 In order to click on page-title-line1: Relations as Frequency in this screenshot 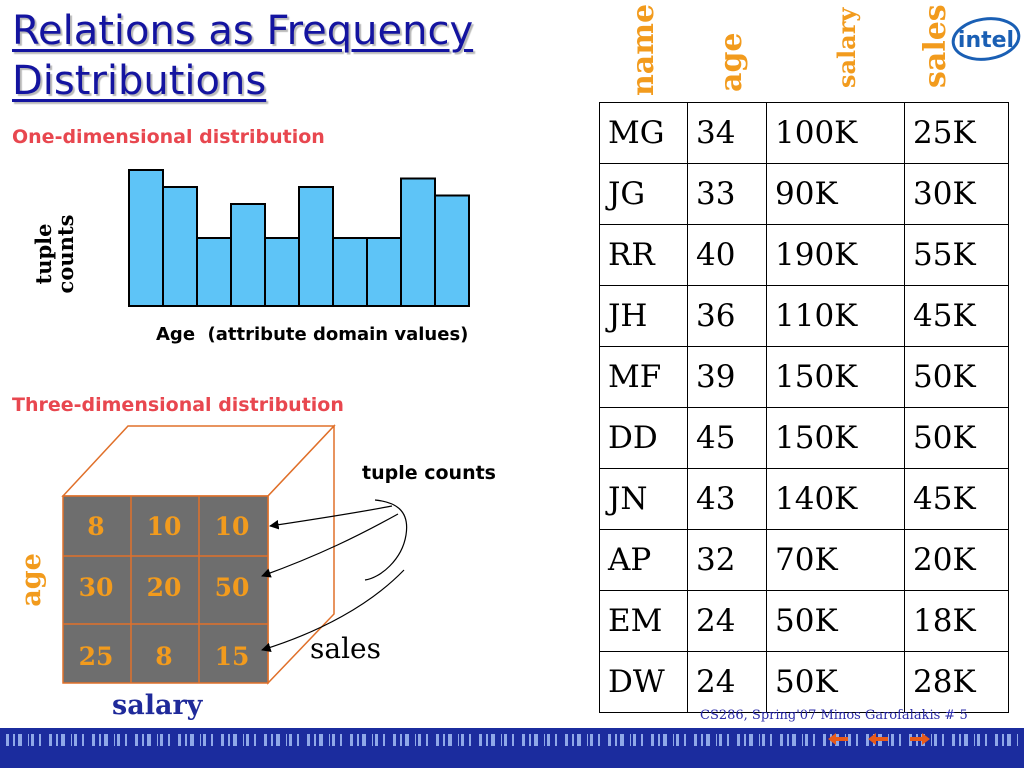, I will do `click(243, 31)`.